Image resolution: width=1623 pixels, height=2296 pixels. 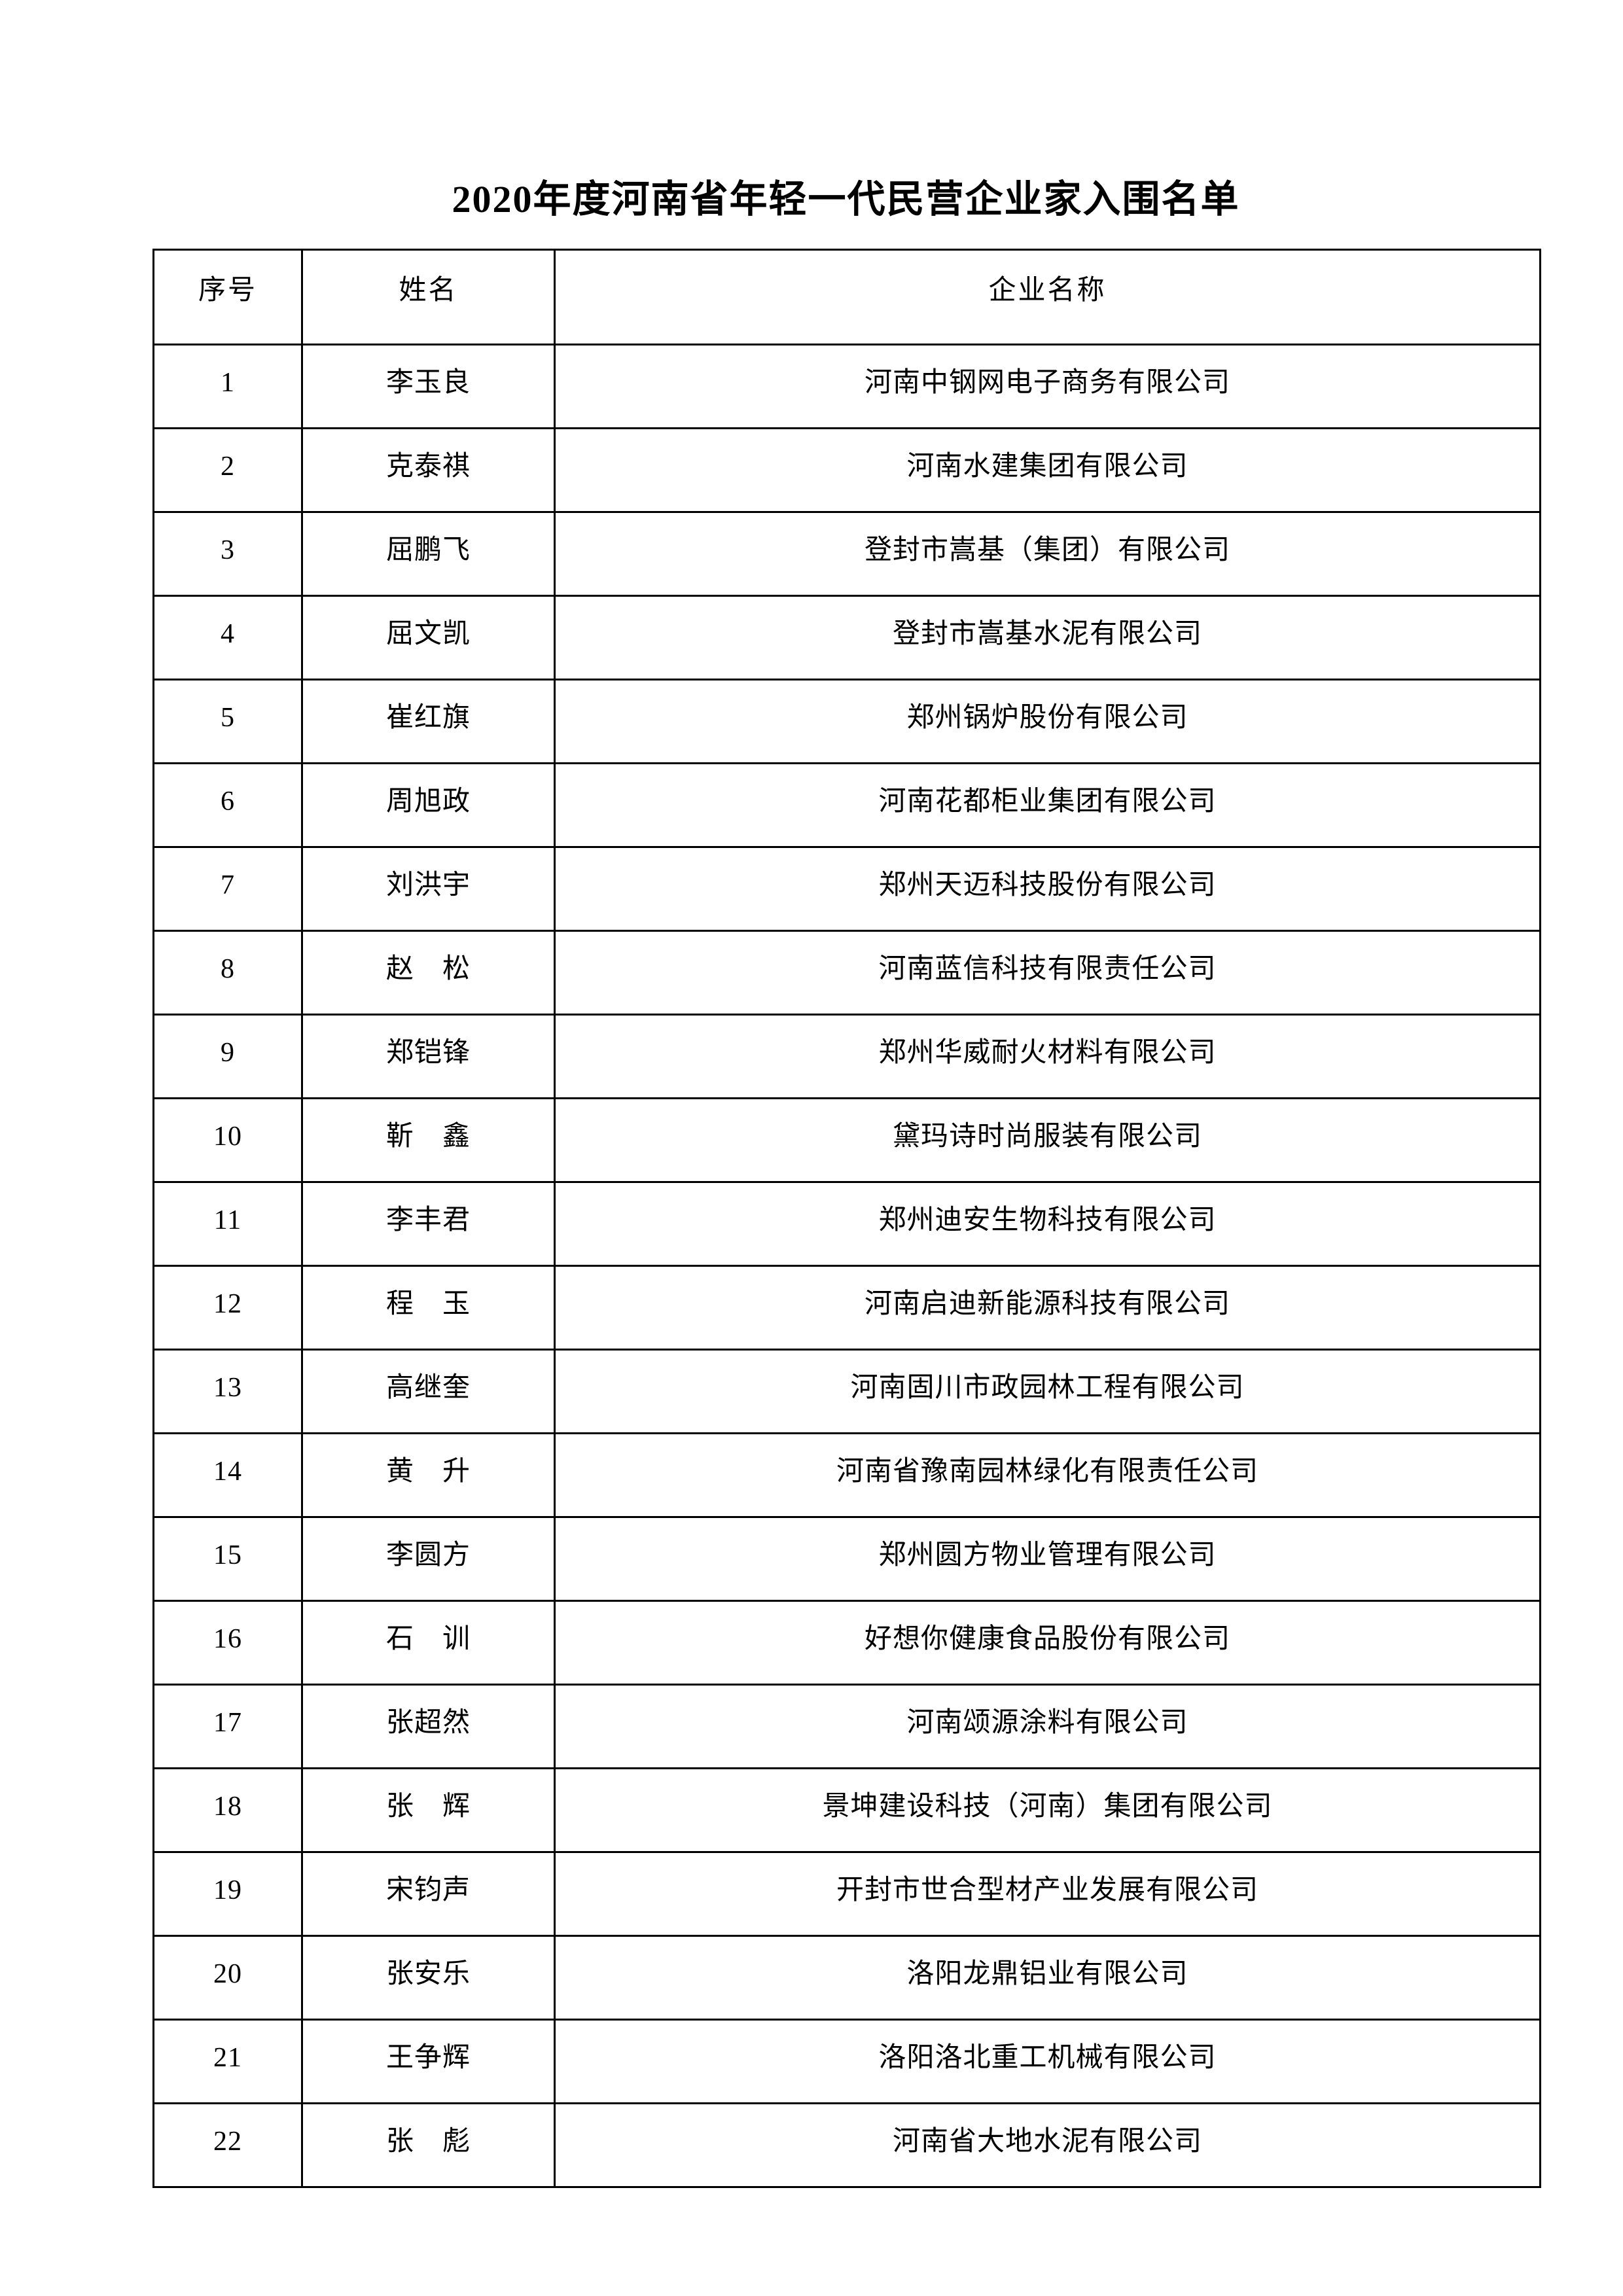 I want to click on cell-name: 高继奎, so click(x=429, y=1392).